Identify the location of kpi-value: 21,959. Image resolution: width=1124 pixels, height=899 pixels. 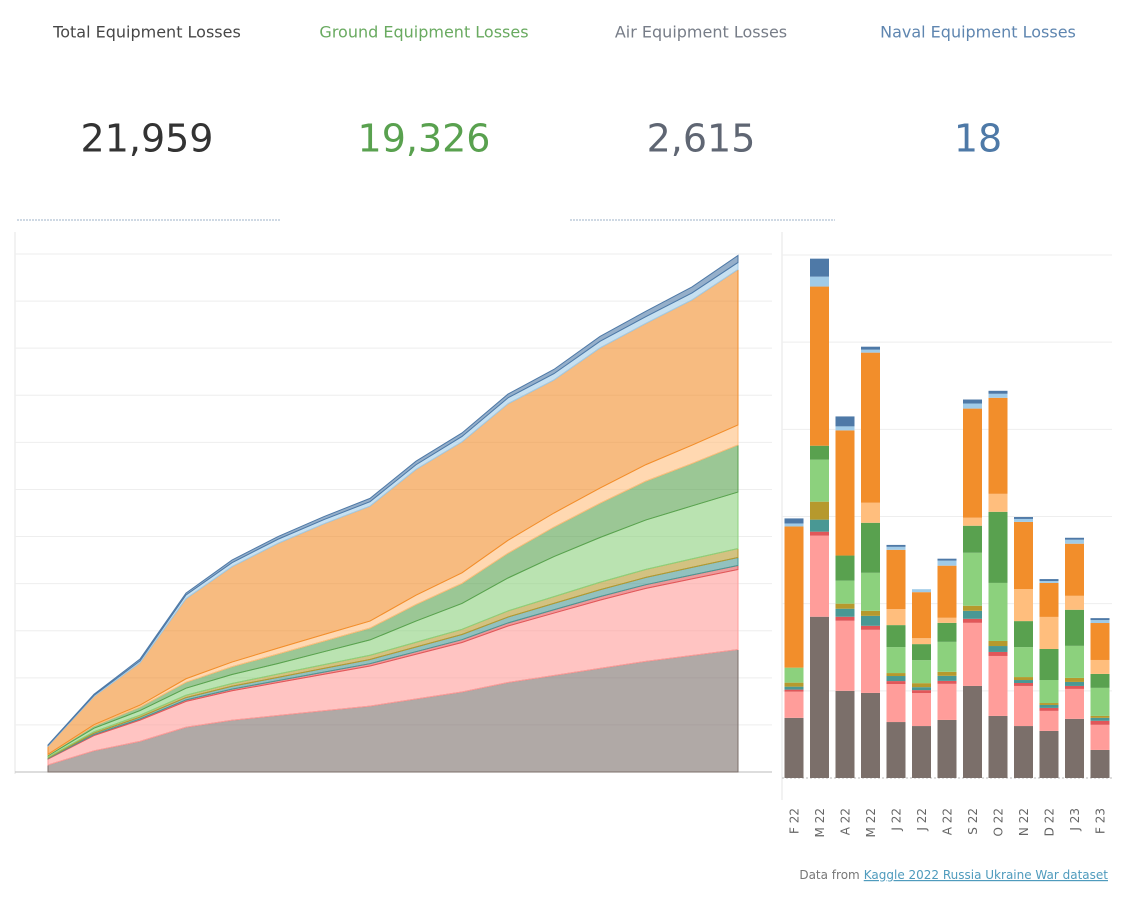
(147, 139).